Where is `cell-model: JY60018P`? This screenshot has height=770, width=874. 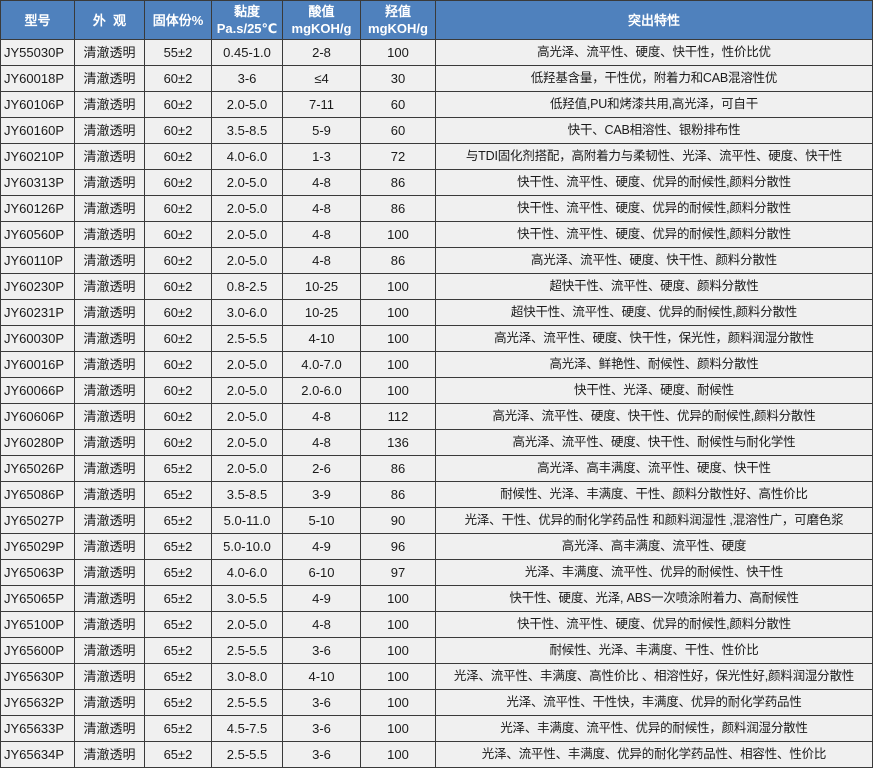
cell-model: JY60018P is located at coordinates (37, 78).